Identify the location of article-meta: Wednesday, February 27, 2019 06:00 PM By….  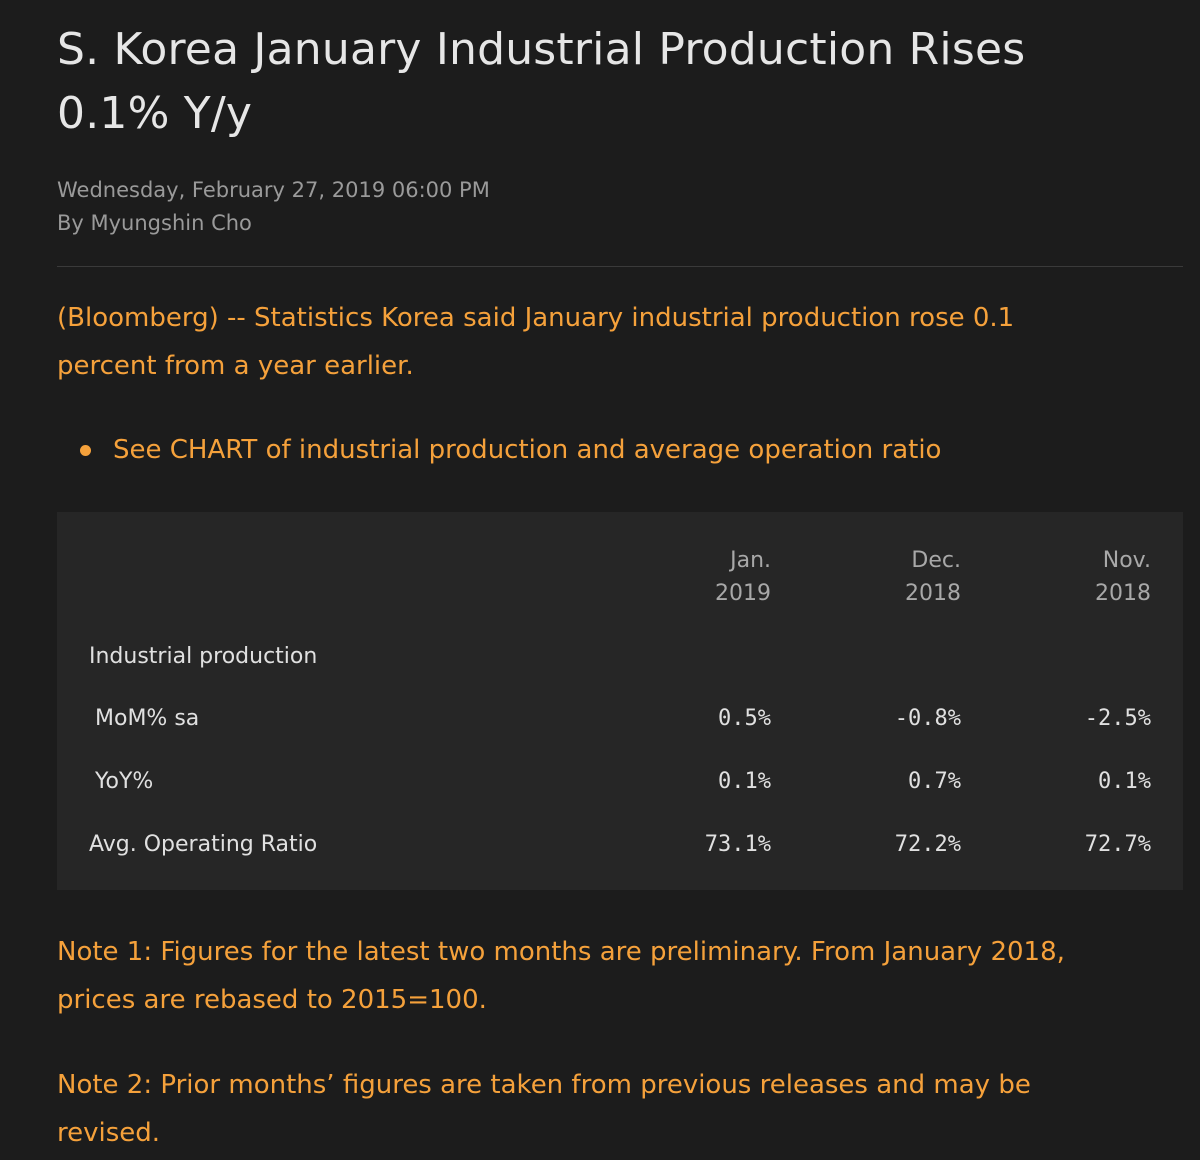
(273, 207).